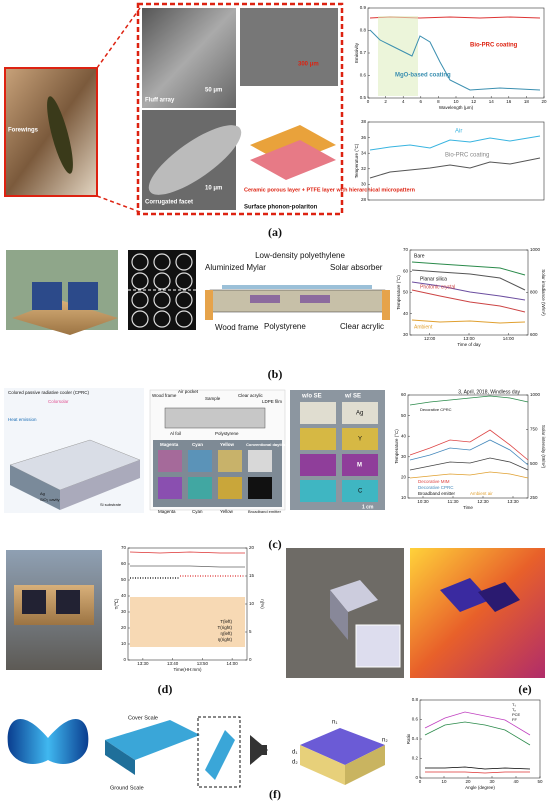  Describe the element at coordinates (58, 401) in the screenshot. I see `label: Colorsolar` at that location.